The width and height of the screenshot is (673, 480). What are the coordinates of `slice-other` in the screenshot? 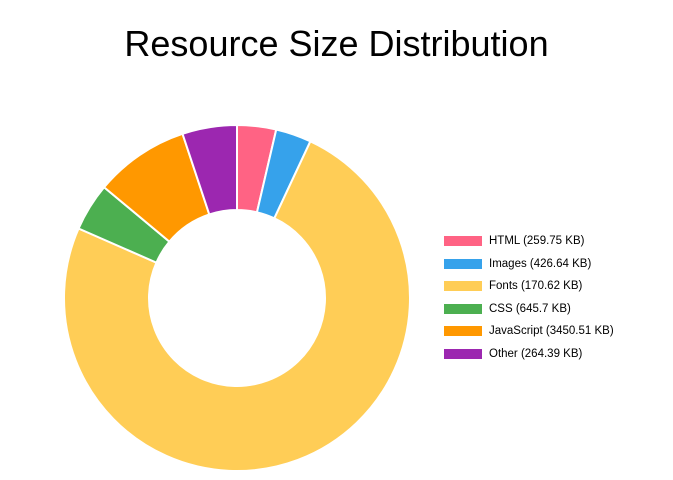 It's located at (209, 169).